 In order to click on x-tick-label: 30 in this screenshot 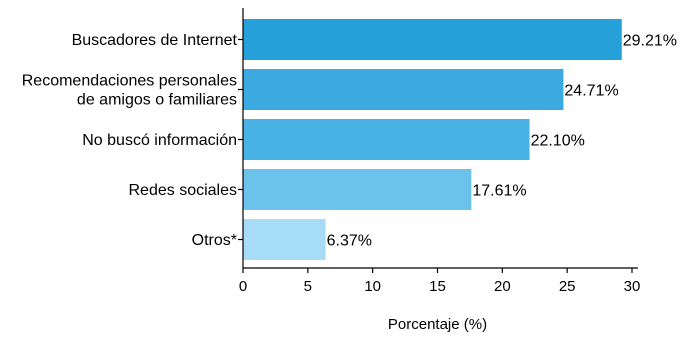, I will do `click(632, 286)`.